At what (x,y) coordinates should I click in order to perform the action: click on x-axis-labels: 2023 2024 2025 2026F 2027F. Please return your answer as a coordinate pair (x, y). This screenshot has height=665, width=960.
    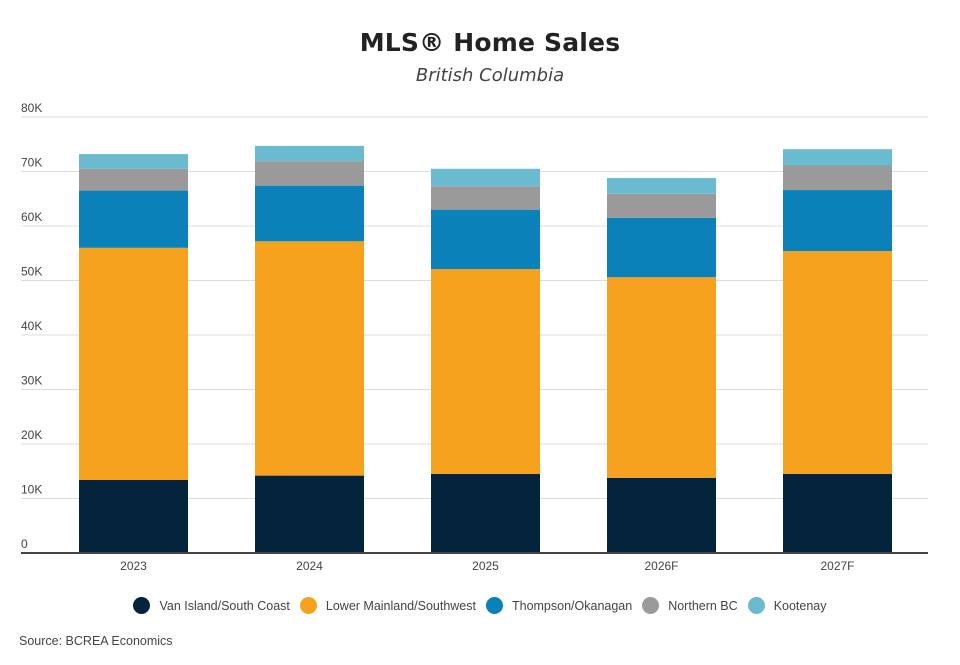
    Looking at the image, I should click on (487, 566).